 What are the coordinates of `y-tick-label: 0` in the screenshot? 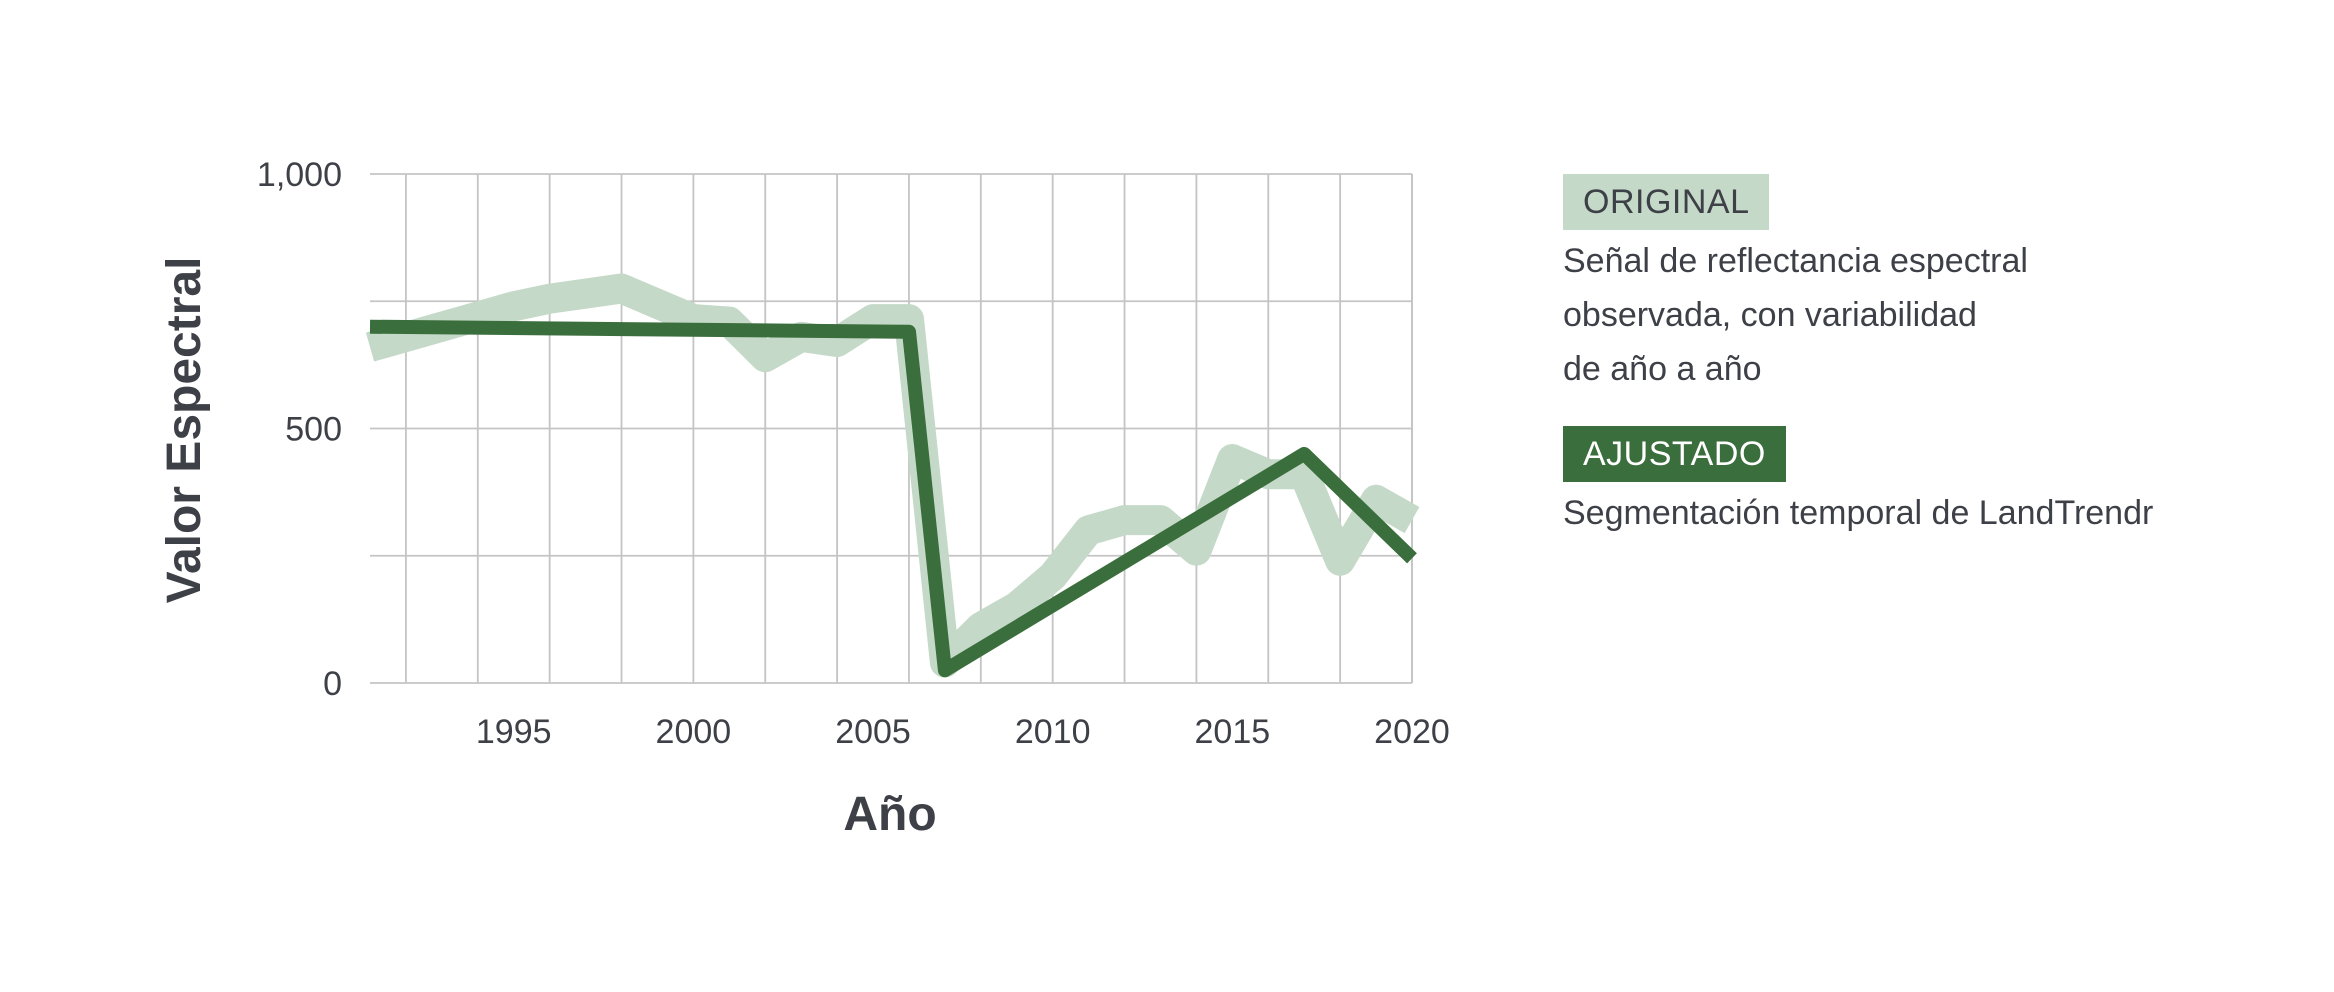 It's located at (332, 684).